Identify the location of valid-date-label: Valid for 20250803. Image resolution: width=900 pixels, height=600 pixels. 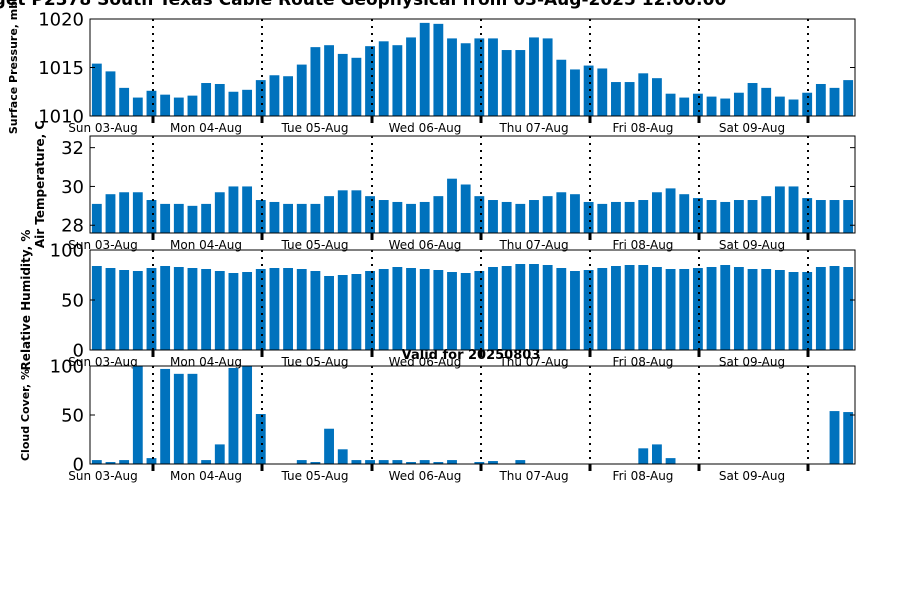
(471, 355).